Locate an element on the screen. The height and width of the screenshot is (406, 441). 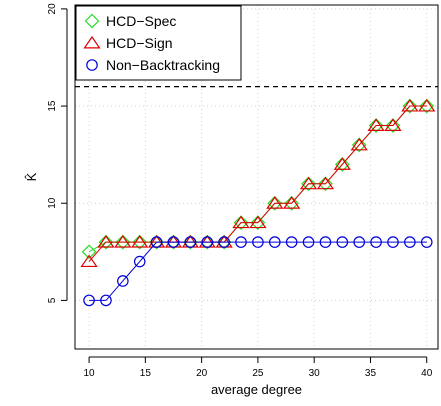
legend-label: HCD−Sign is located at coordinates (139, 43).